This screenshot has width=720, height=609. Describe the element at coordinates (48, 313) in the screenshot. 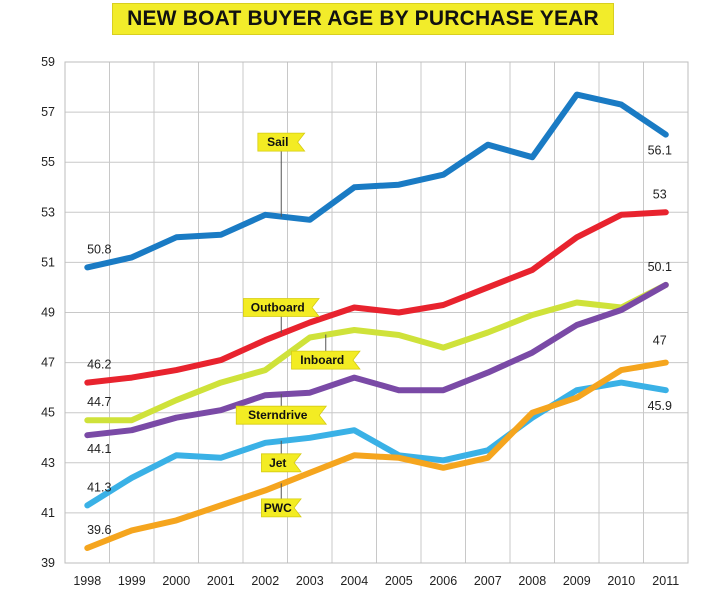

I see `y-tick-label: 49` at that location.